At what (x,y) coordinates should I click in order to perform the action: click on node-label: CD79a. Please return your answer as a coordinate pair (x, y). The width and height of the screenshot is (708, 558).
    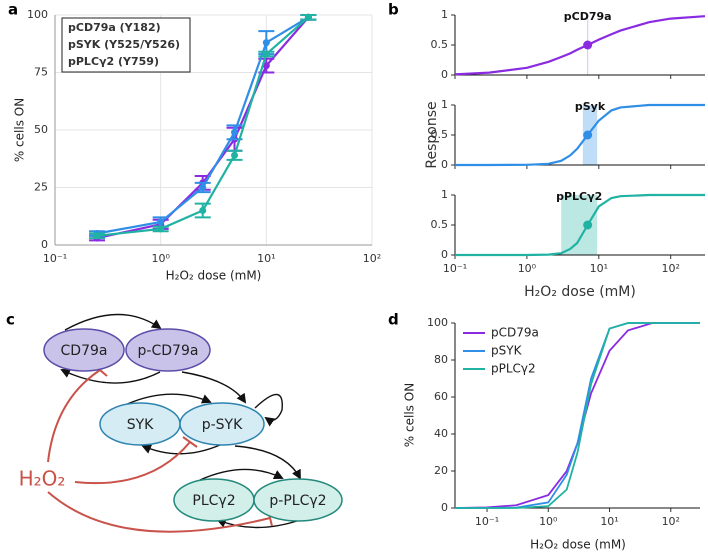
    Looking at the image, I should click on (84, 351).